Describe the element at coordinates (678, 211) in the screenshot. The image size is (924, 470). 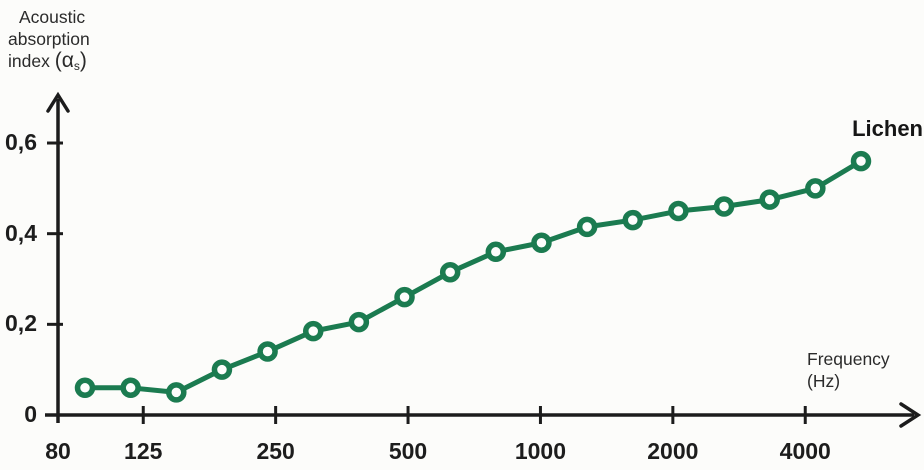
I see `data-point-2000hz` at that location.